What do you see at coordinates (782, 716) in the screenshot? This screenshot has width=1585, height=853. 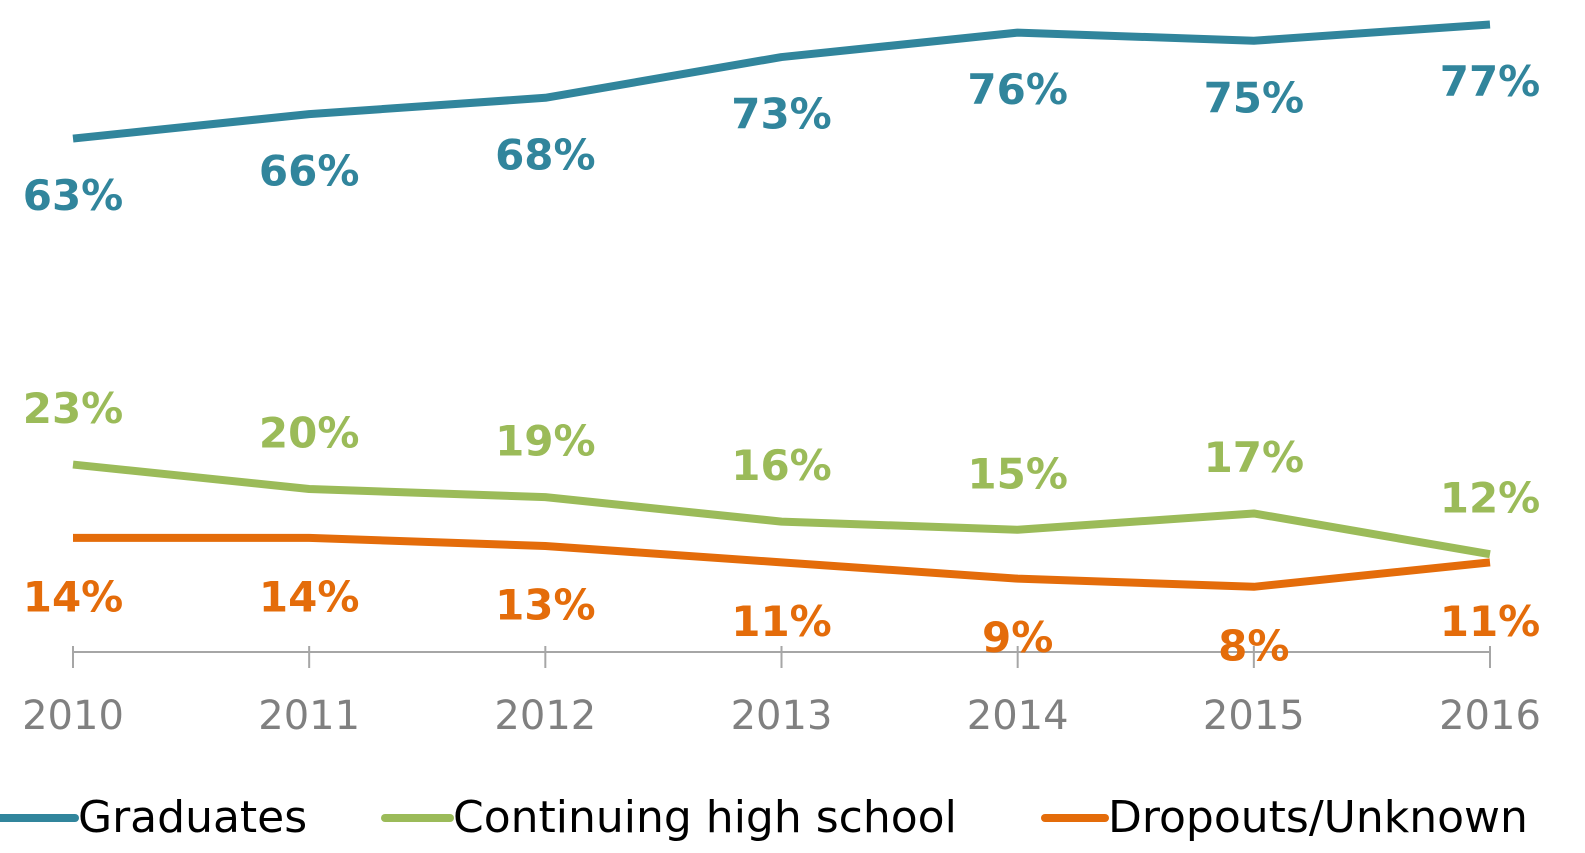 I see `x-tick-label: 2013` at bounding box center [782, 716].